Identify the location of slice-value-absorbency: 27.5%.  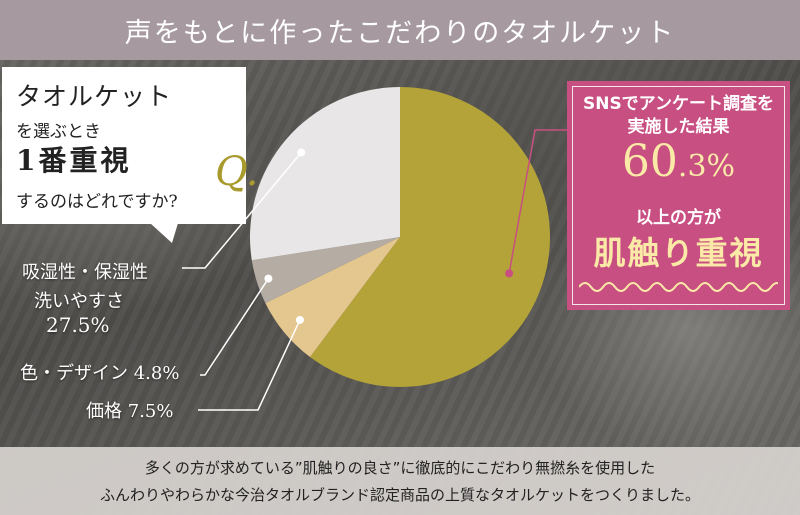
(78, 325).